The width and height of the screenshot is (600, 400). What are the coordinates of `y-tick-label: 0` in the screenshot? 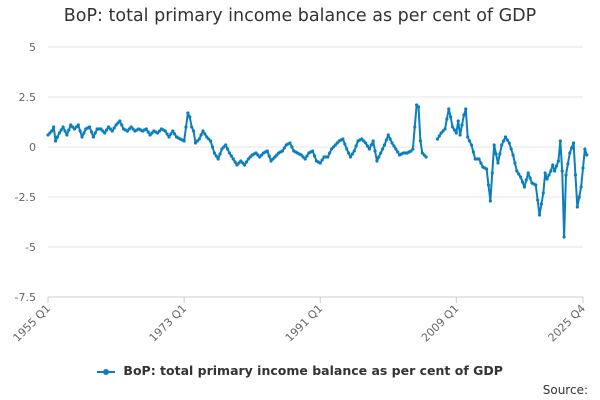 It's located at (32, 147).